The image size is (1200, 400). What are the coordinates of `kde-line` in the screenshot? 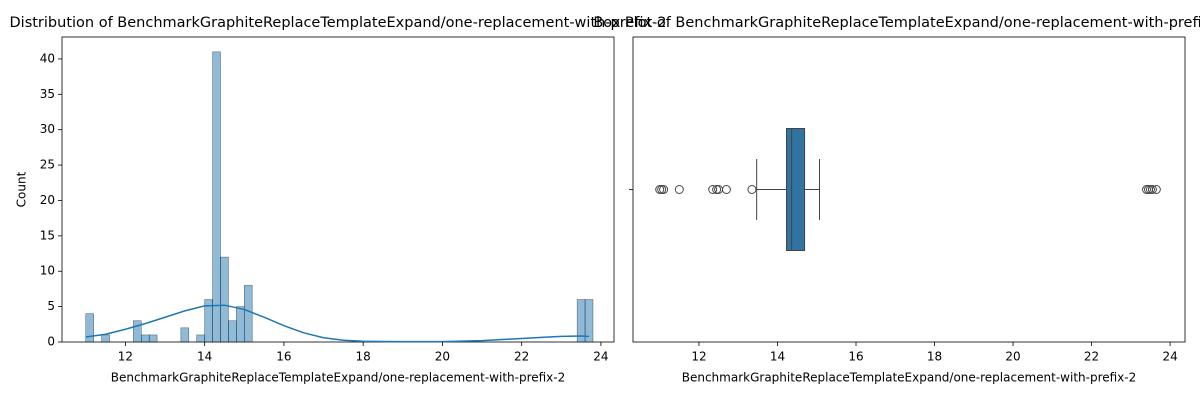 It's located at (337, 323).